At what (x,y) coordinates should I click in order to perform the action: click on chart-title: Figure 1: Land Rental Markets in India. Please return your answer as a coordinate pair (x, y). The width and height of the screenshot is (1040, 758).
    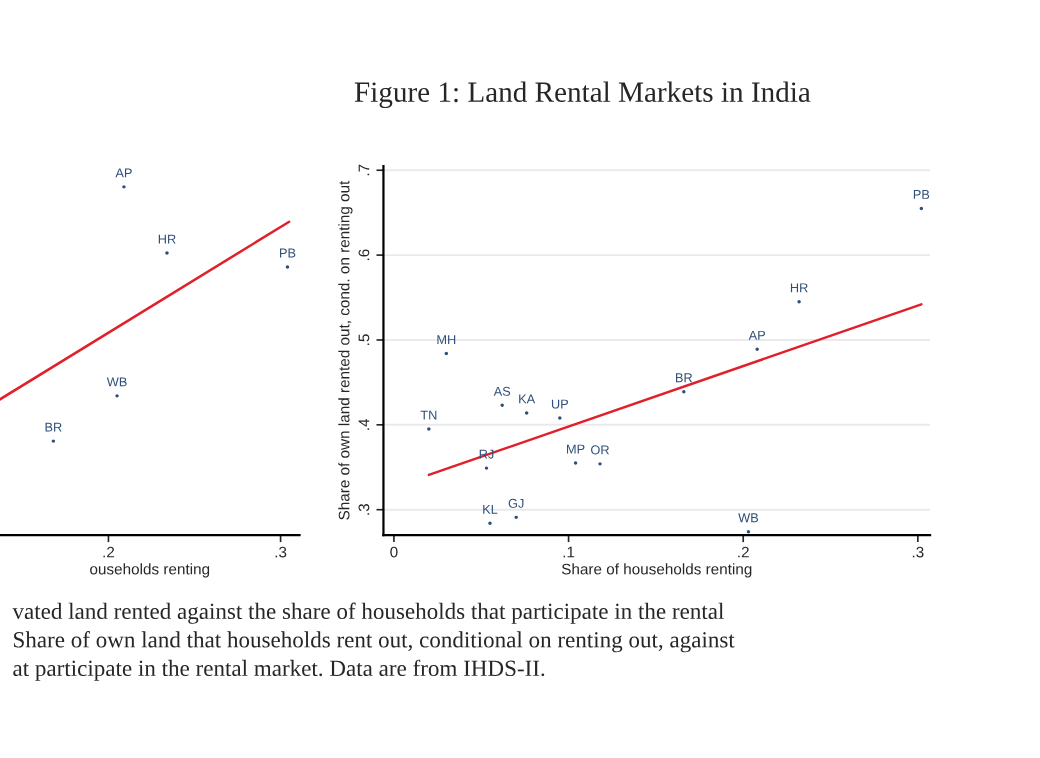
    Looking at the image, I should click on (582, 95).